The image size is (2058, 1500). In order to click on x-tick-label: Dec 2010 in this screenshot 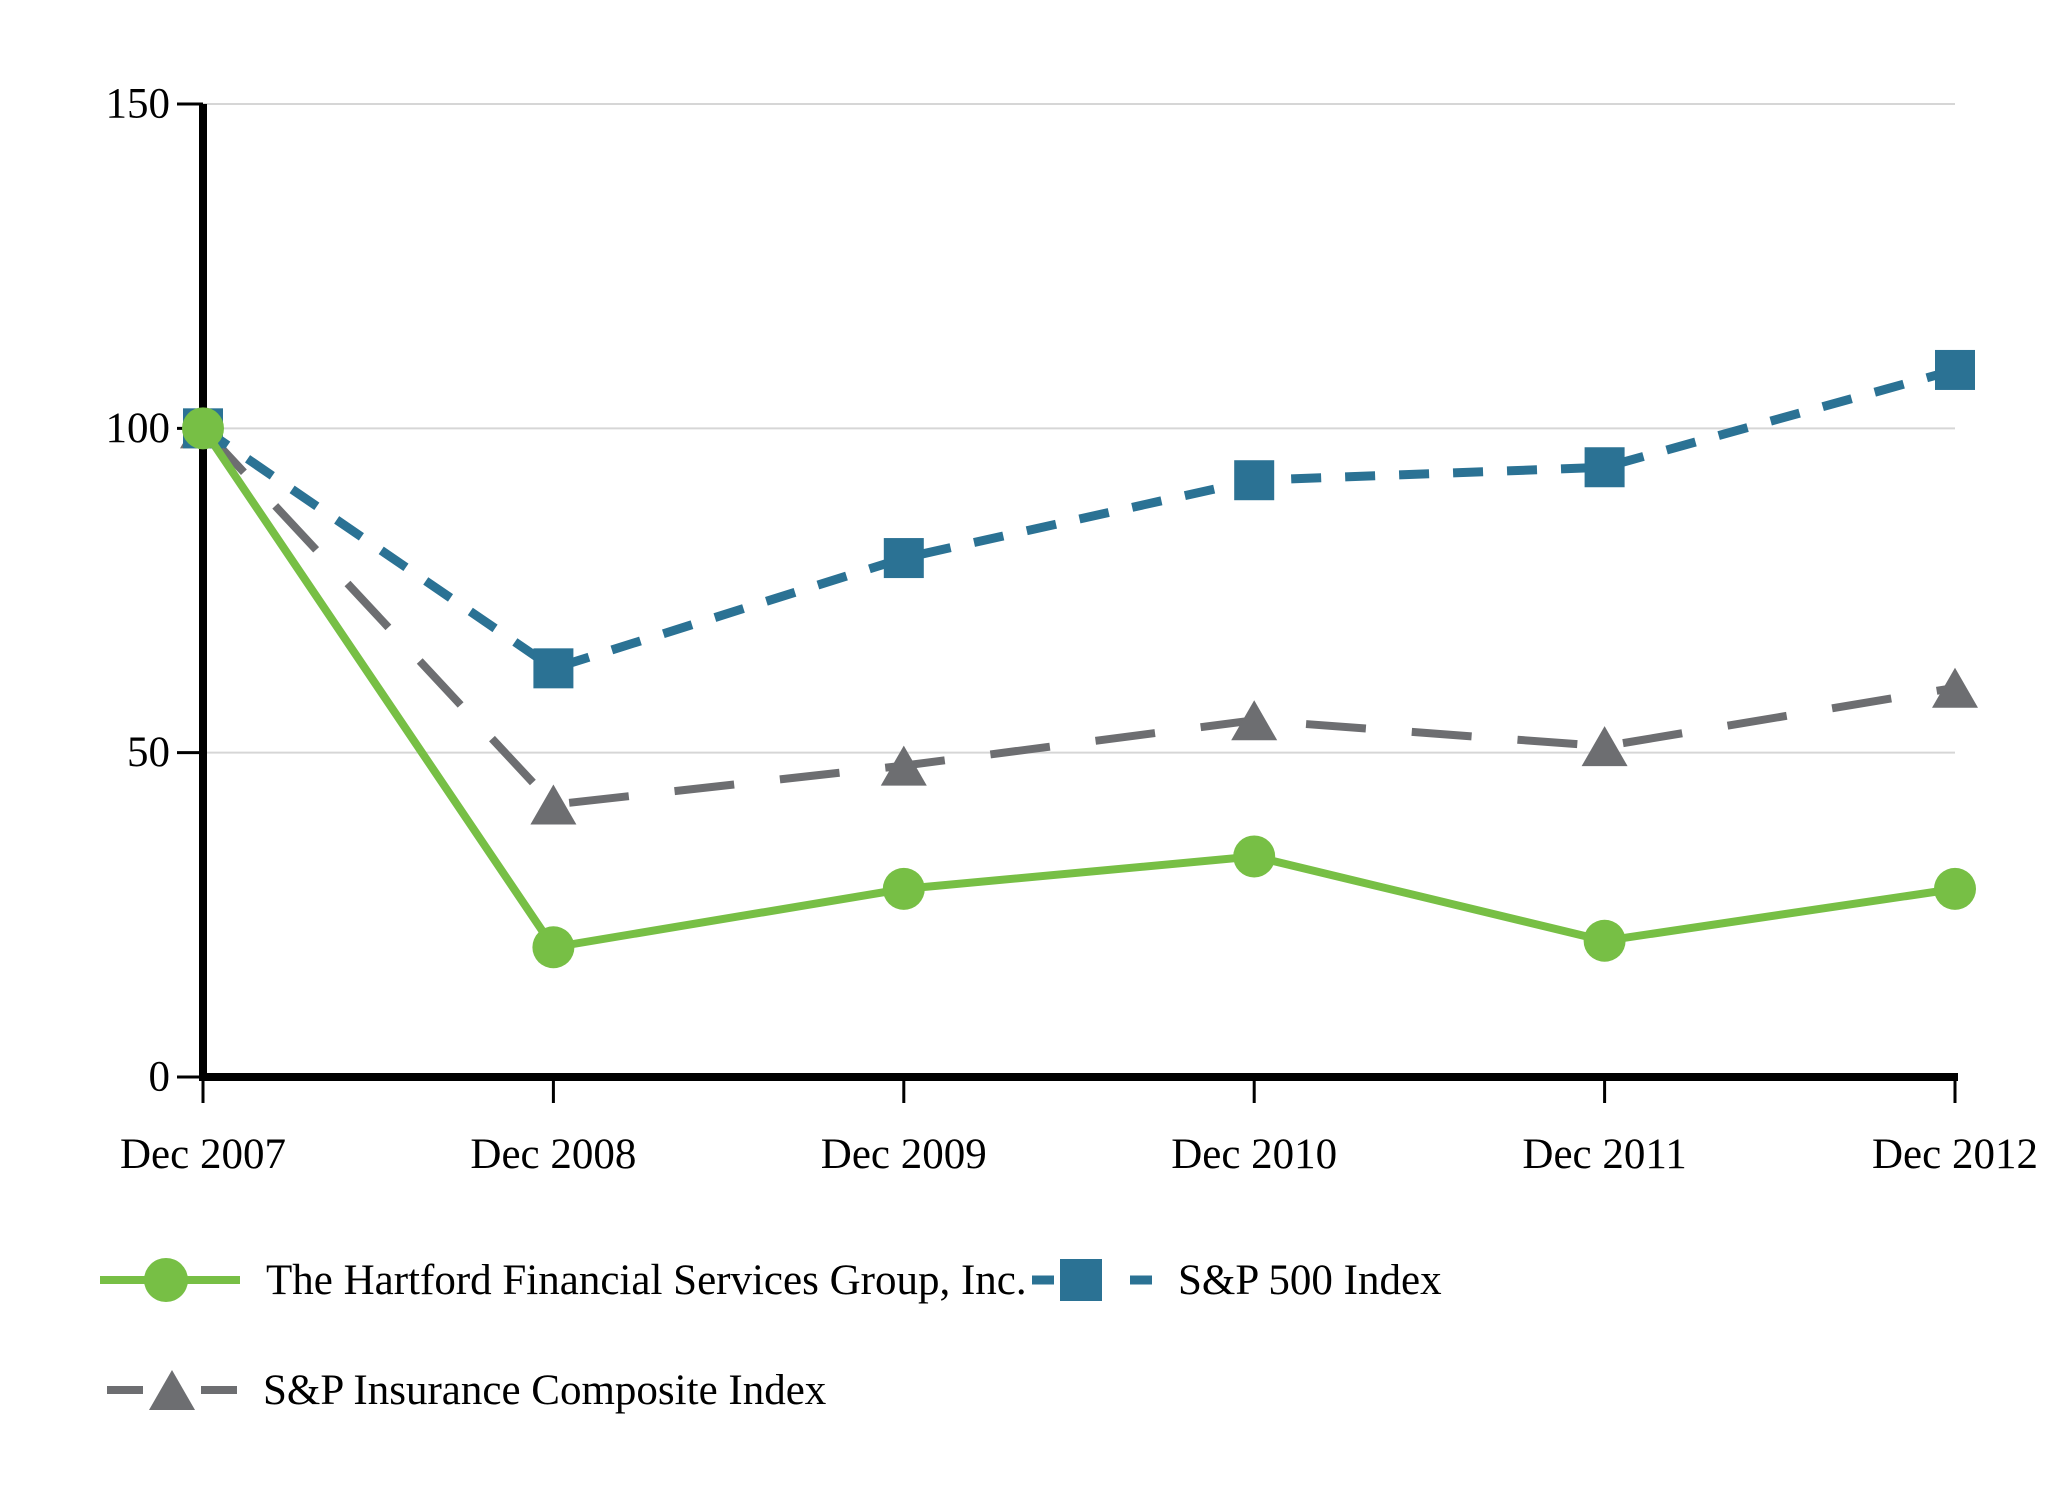, I will do `click(1254, 1154)`.